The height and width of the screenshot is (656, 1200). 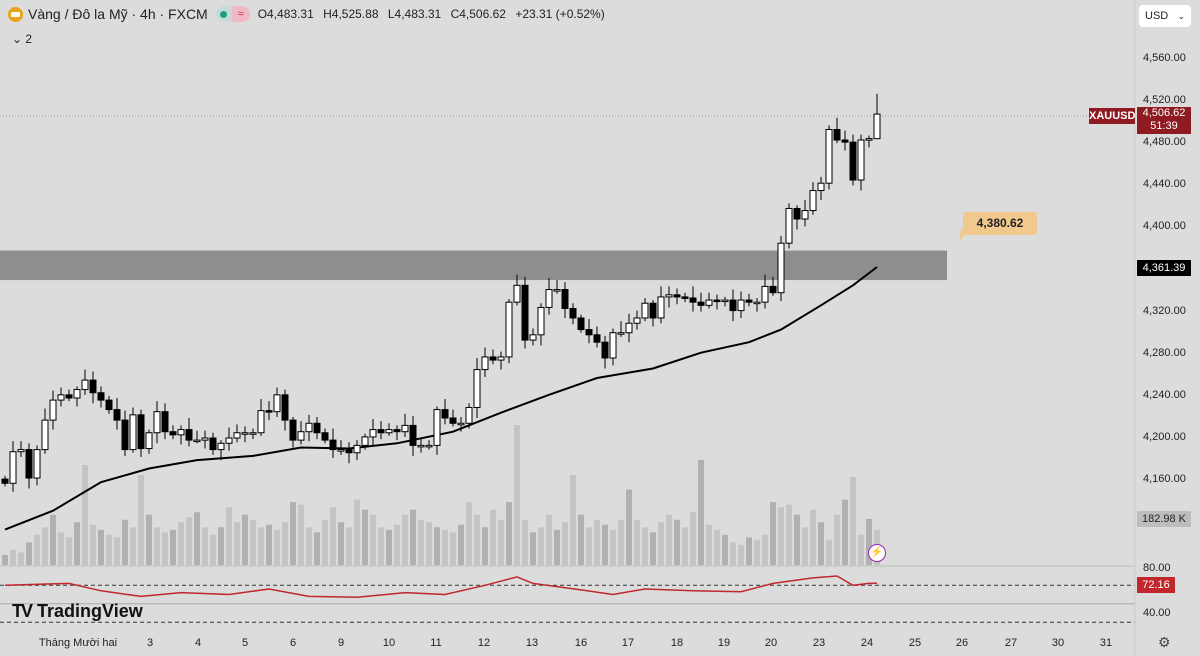 I want to click on price-callout: 4,380.62, so click(x=1000, y=223).